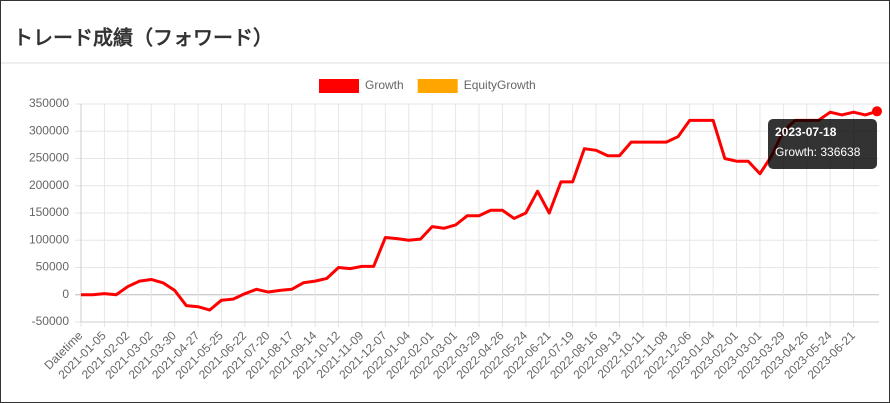 The width and height of the screenshot is (890, 403). Describe the element at coordinates (49, 130) in the screenshot. I see `y-tick-label: 300000` at that location.